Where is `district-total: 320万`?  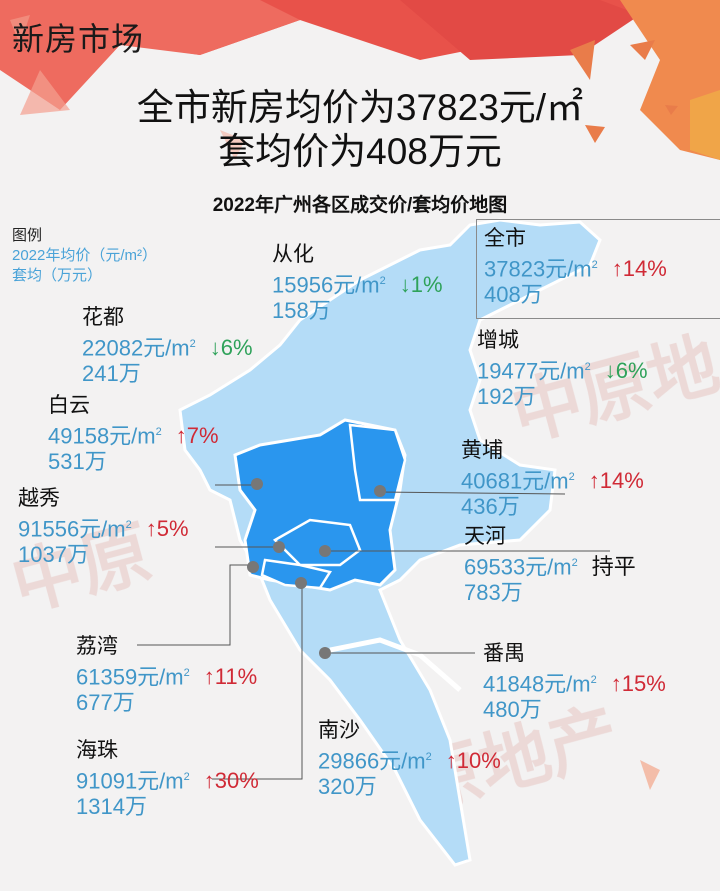
district-total: 320万 is located at coordinates (347, 787).